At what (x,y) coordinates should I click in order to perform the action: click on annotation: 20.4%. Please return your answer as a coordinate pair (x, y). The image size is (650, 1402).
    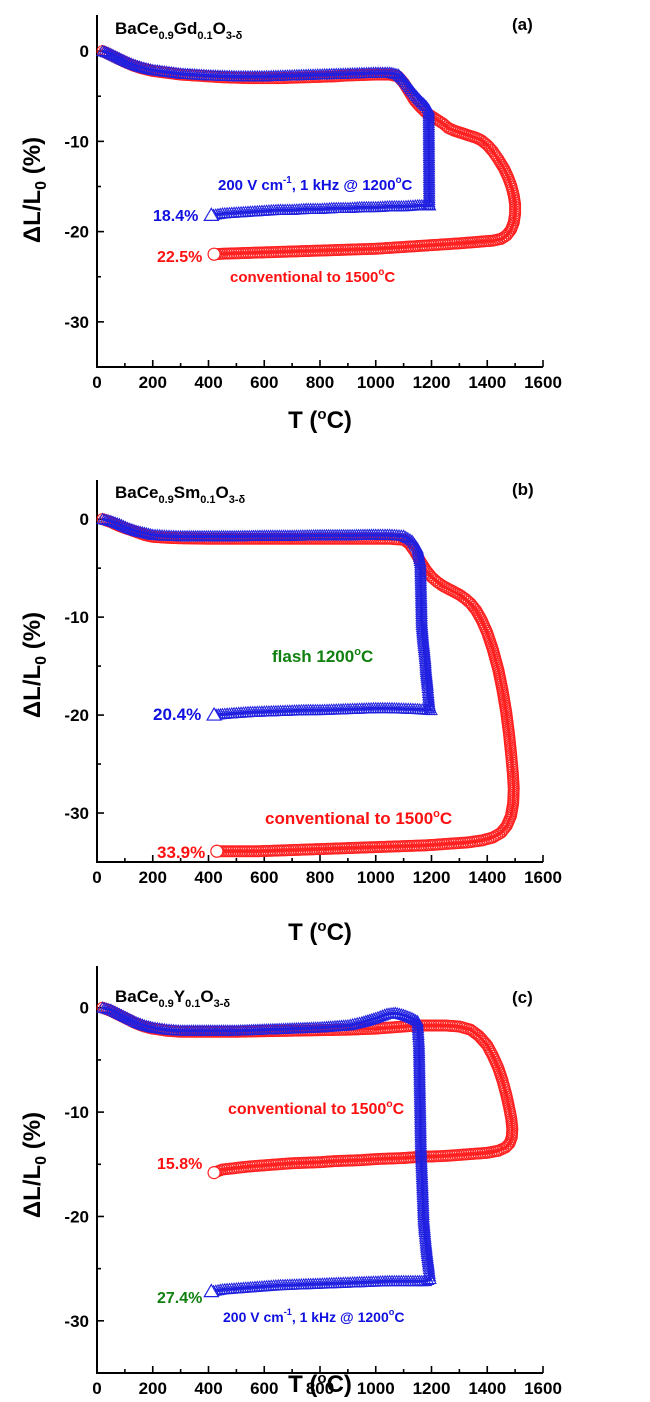
    Looking at the image, I should click on (177, 714).